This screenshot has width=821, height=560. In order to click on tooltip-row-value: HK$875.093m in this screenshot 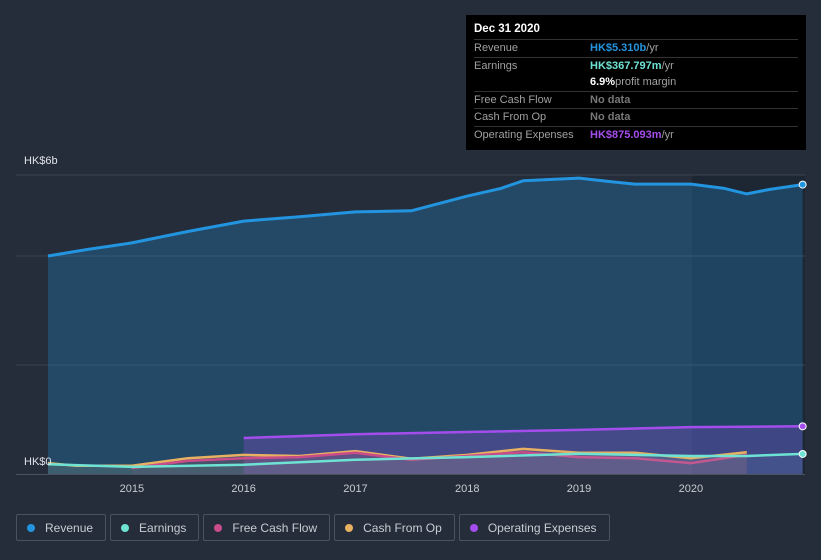, I will do `click(626, 134)`.